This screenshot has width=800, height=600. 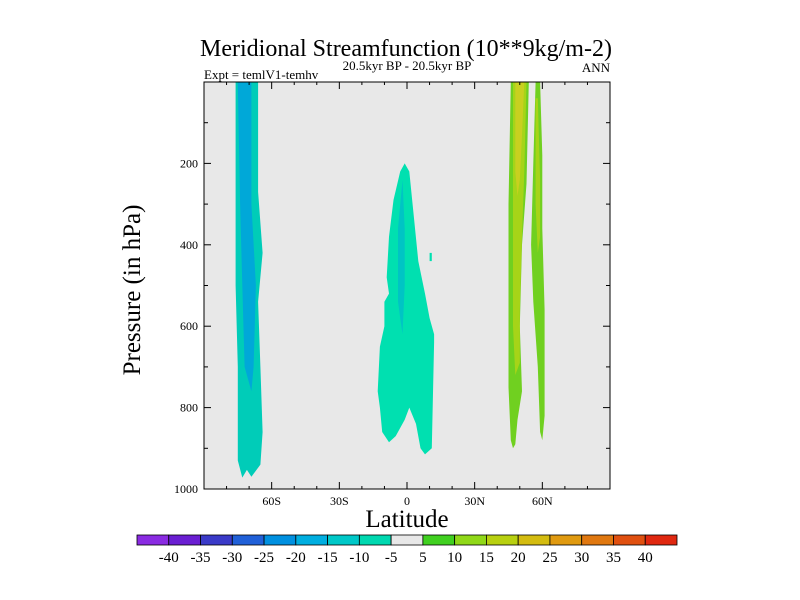 I want to click on x-tick-label-4: 60N, so click(x=542, y=501).